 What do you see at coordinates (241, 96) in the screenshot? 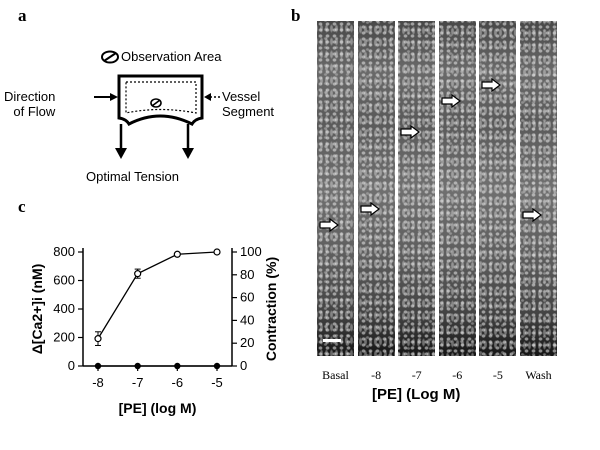
I see `vessel-line-1: Vessel` at bounding box center [241, 96].